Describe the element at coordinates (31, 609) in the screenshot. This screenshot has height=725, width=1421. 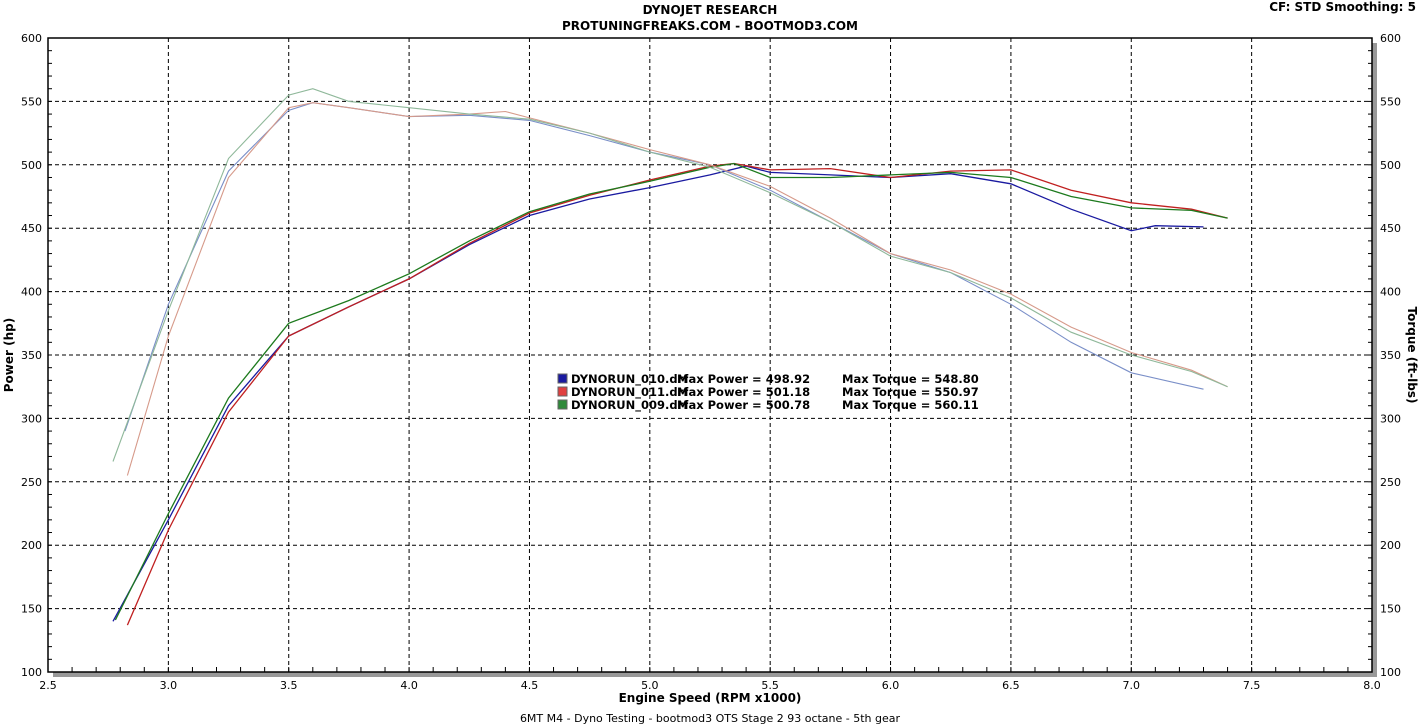
I see `y-tick-label: 150` at that location.